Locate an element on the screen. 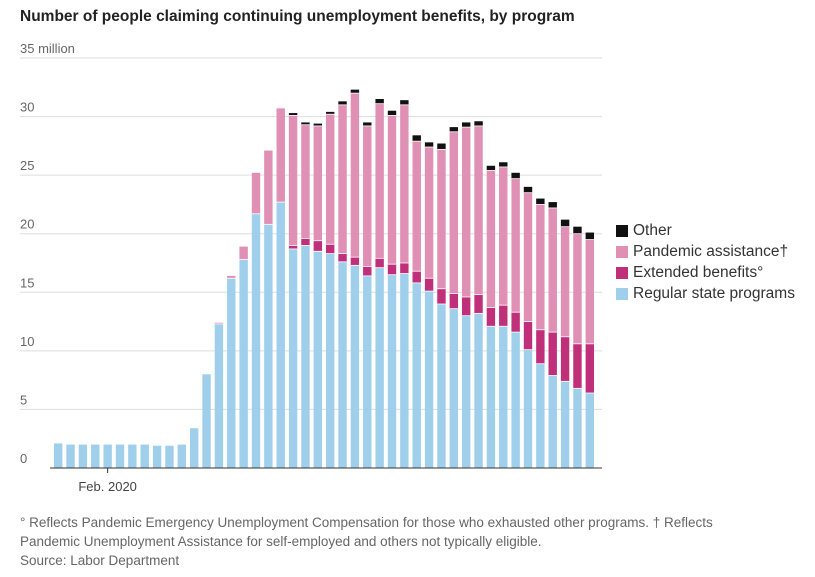 This screenshot has height=577, width=815. source-line: Source: Labor Department is located at coordinates (100, 560).